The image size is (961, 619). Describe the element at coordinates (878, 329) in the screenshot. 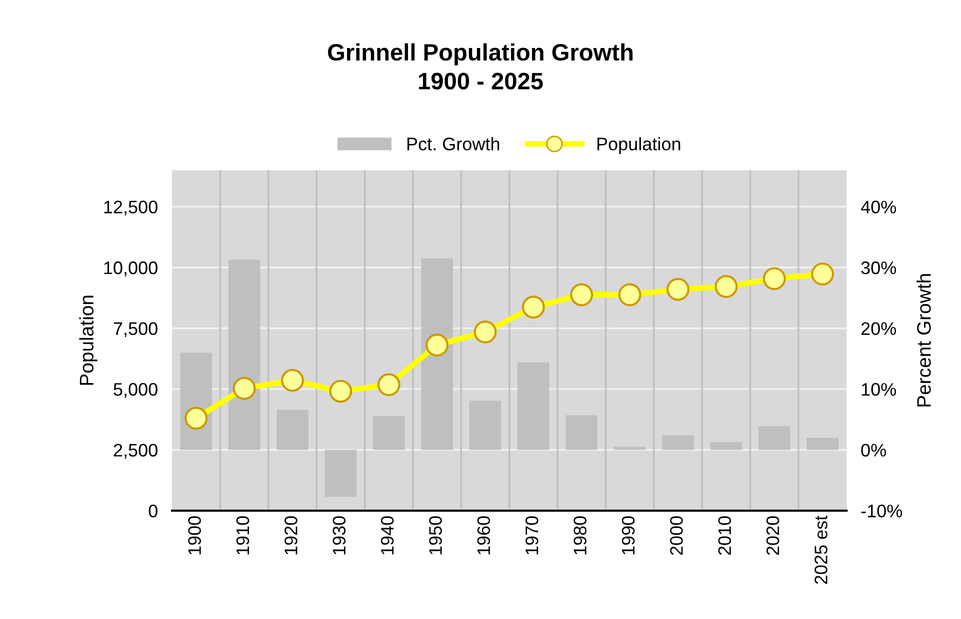

I see `y2-tick-label: 20%` at that location.